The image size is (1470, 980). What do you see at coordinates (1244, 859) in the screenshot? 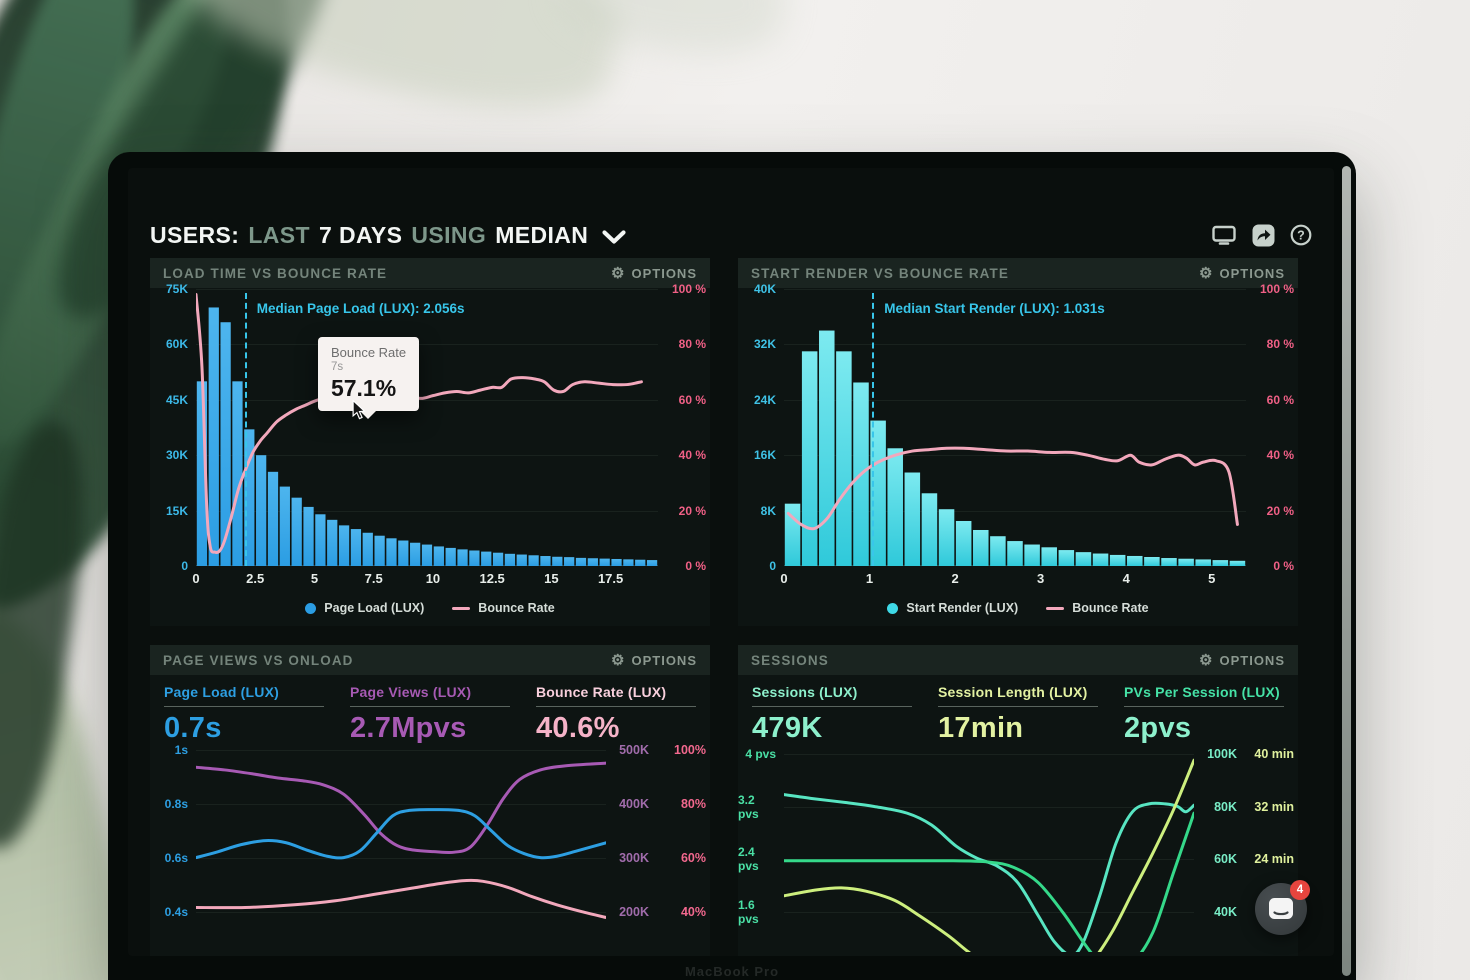
I see `y-tick-row: 60K 24 min` at bounding box center [1244, 859].